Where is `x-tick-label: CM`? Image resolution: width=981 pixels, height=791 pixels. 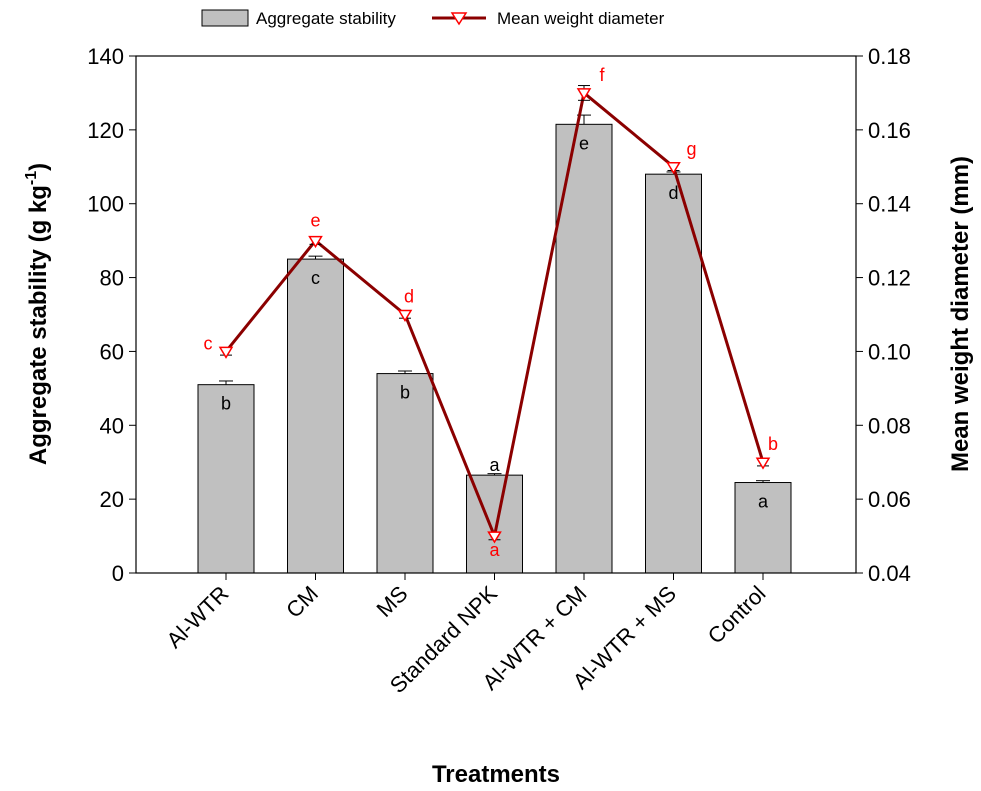
x-tick-label: CM is located at coordinates (302, 602).